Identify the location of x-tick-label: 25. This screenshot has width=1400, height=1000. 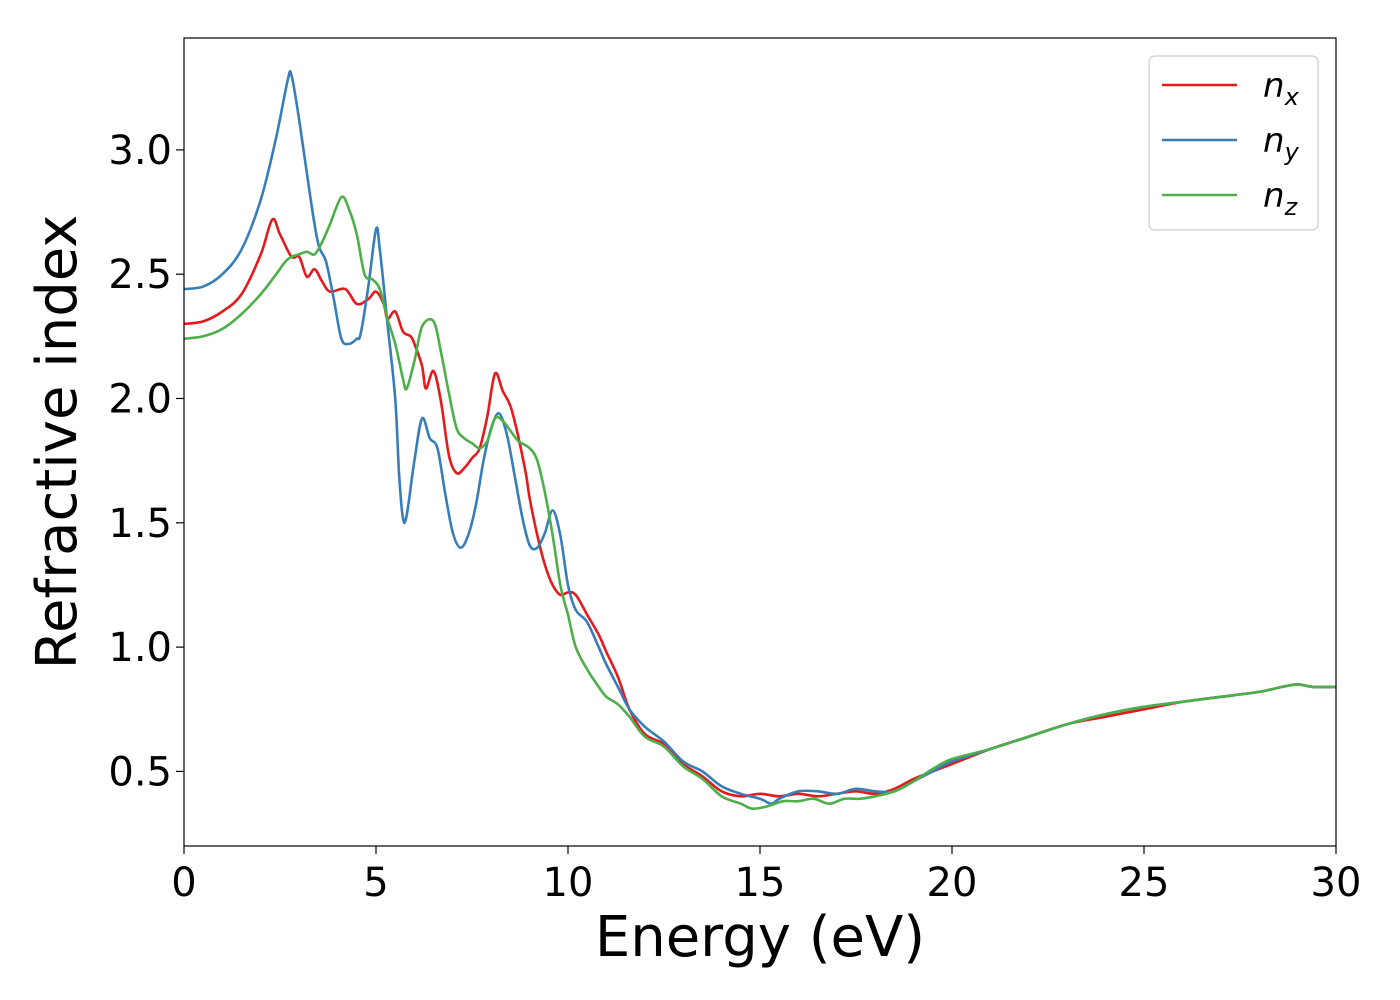
(1144, 883).